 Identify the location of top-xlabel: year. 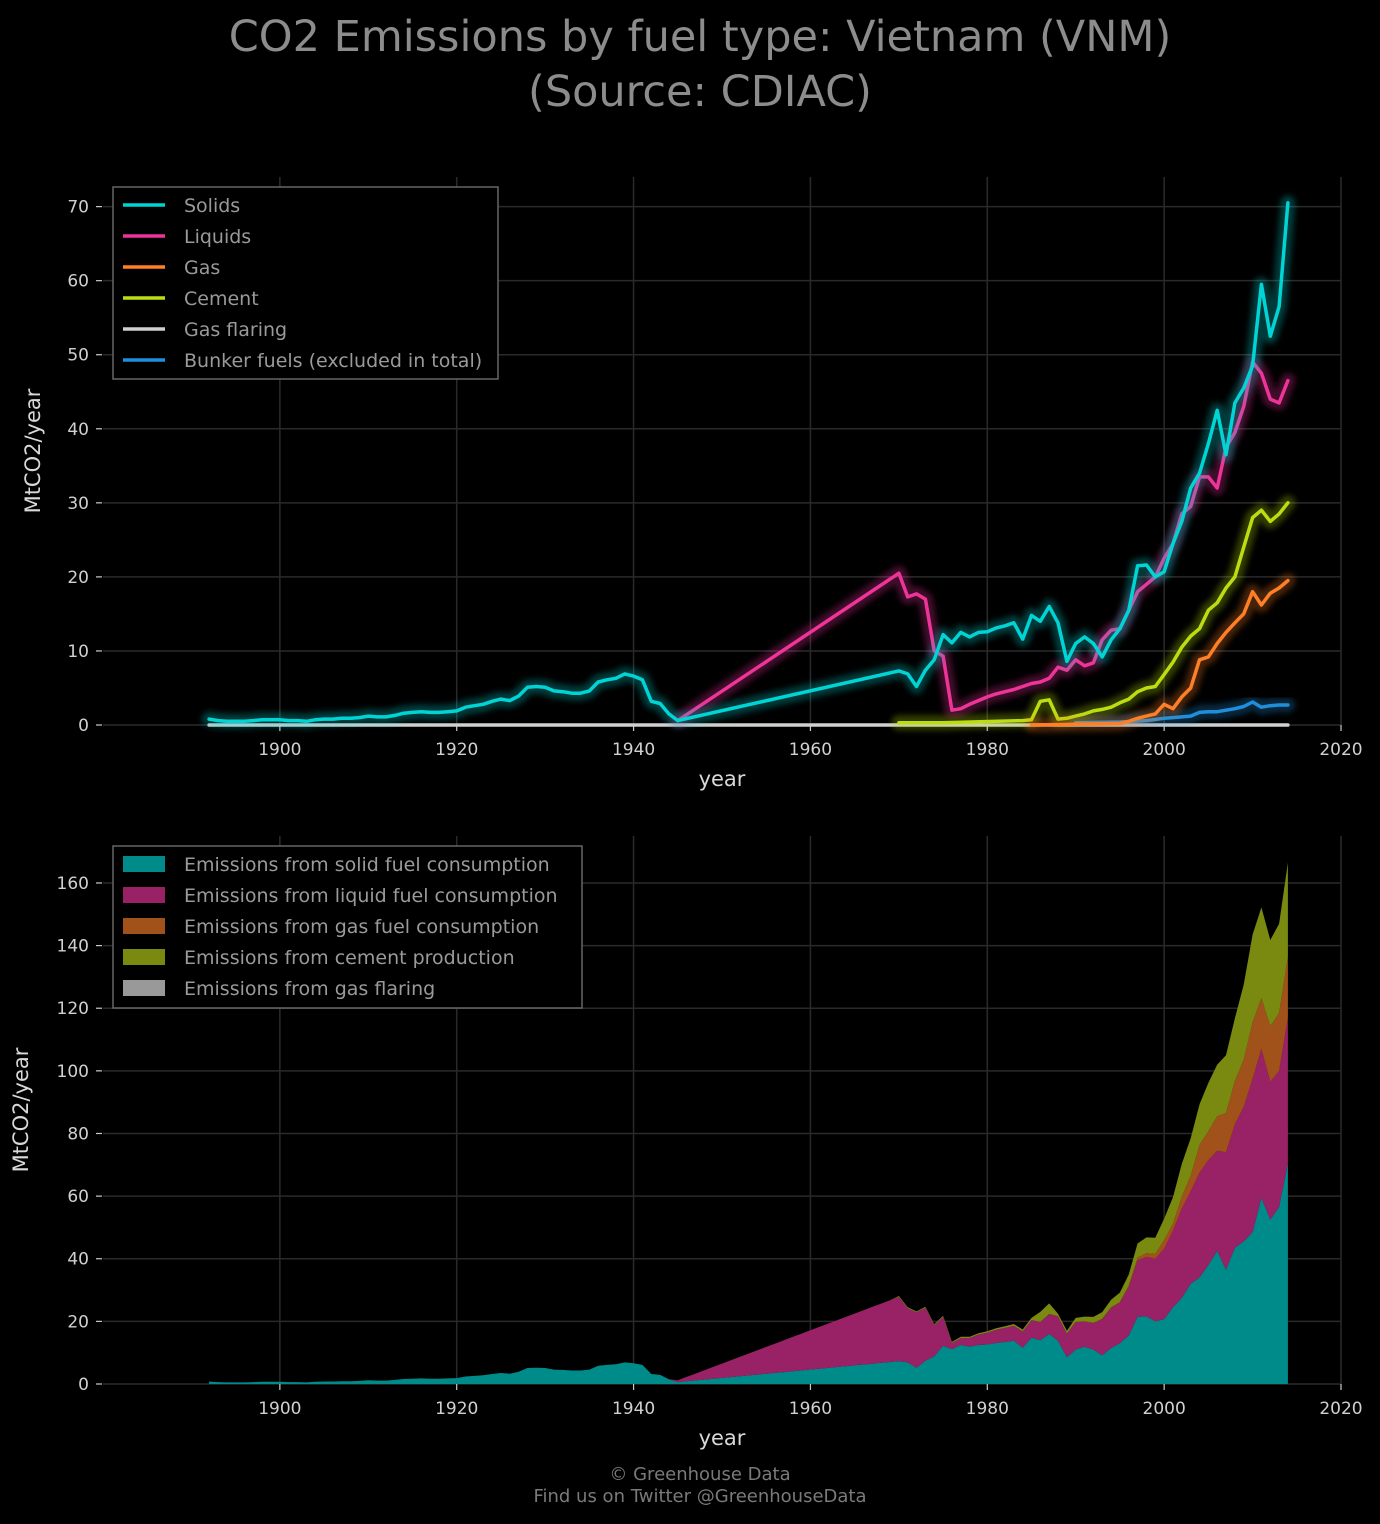
(722, 779).